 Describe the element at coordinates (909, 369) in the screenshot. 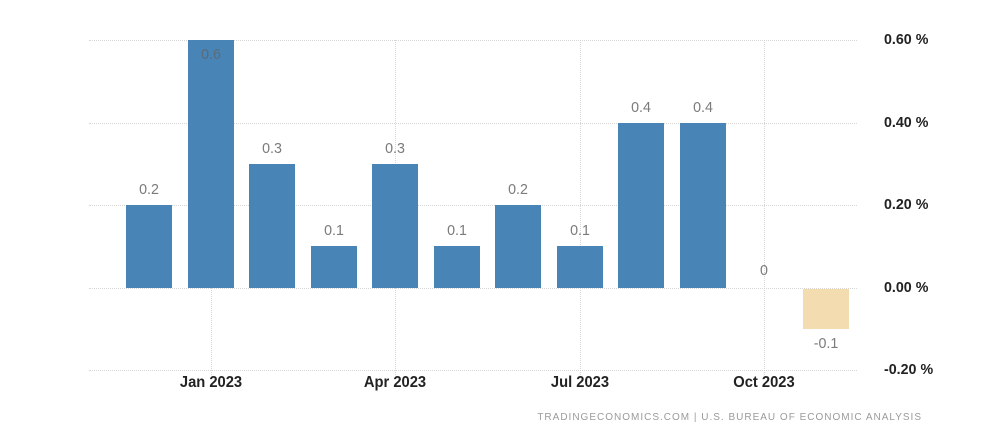

I see `y-axis-tick-label: -0.20 %` at that location.